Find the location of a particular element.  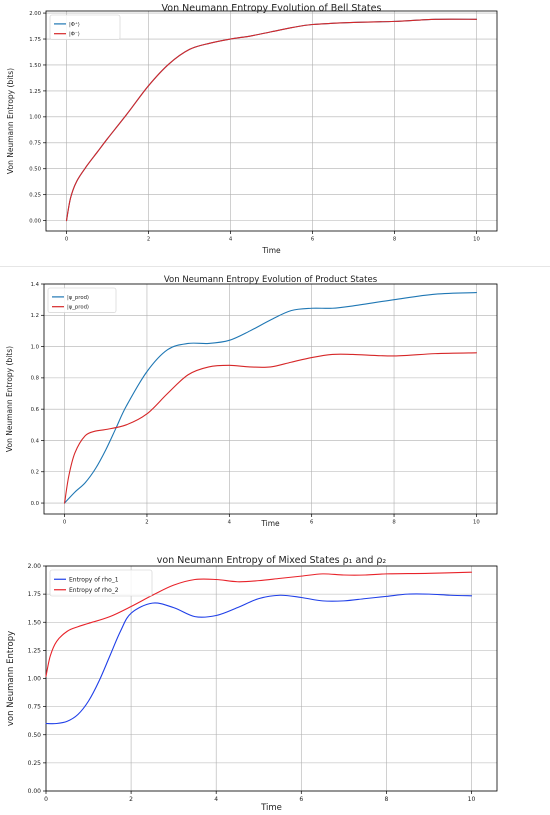

chart-1-xtick-label-0: 0 is located at coordinates (65, 522).